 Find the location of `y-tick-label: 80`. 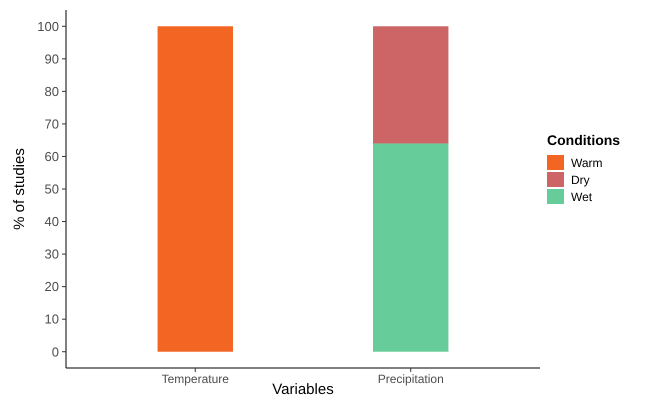

y-tick-label: 80 is located at coordinates (51, 91).